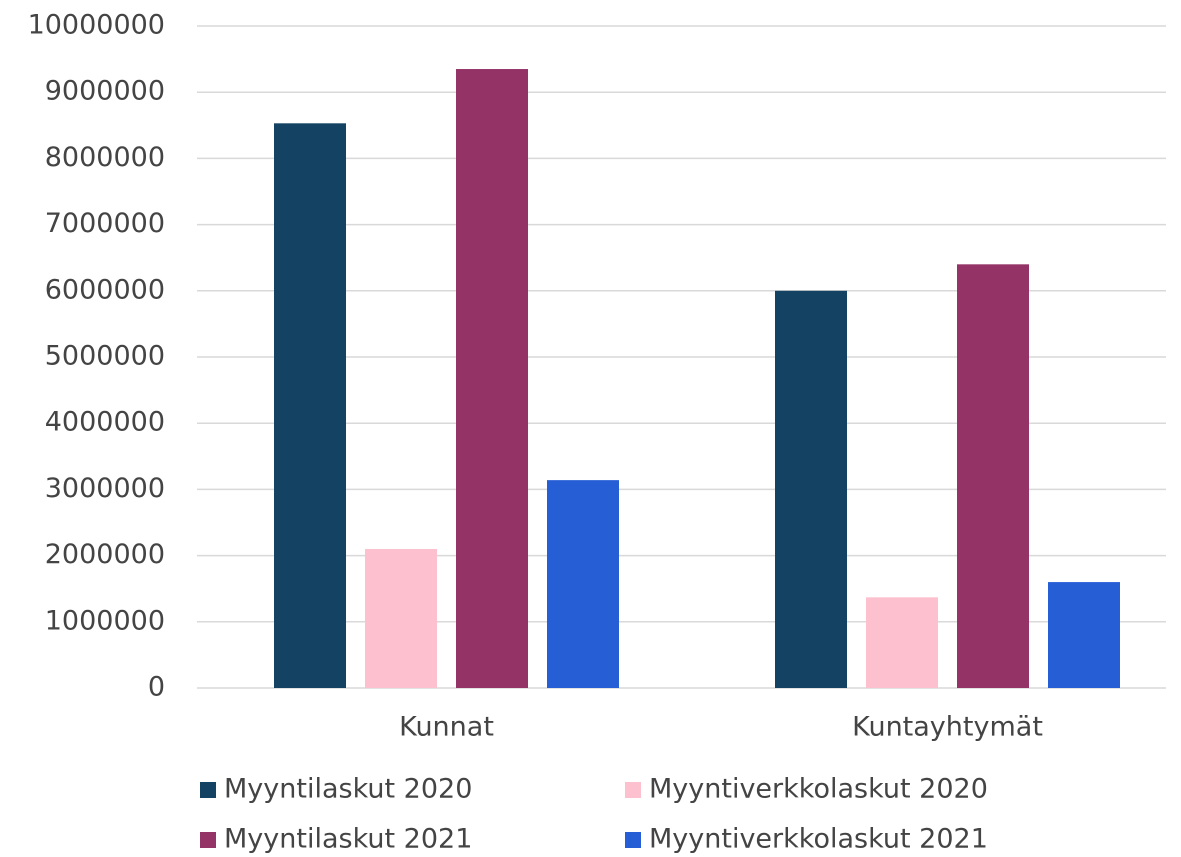  I want to click on x-tick-label: Kunnat, so click(446, 727).